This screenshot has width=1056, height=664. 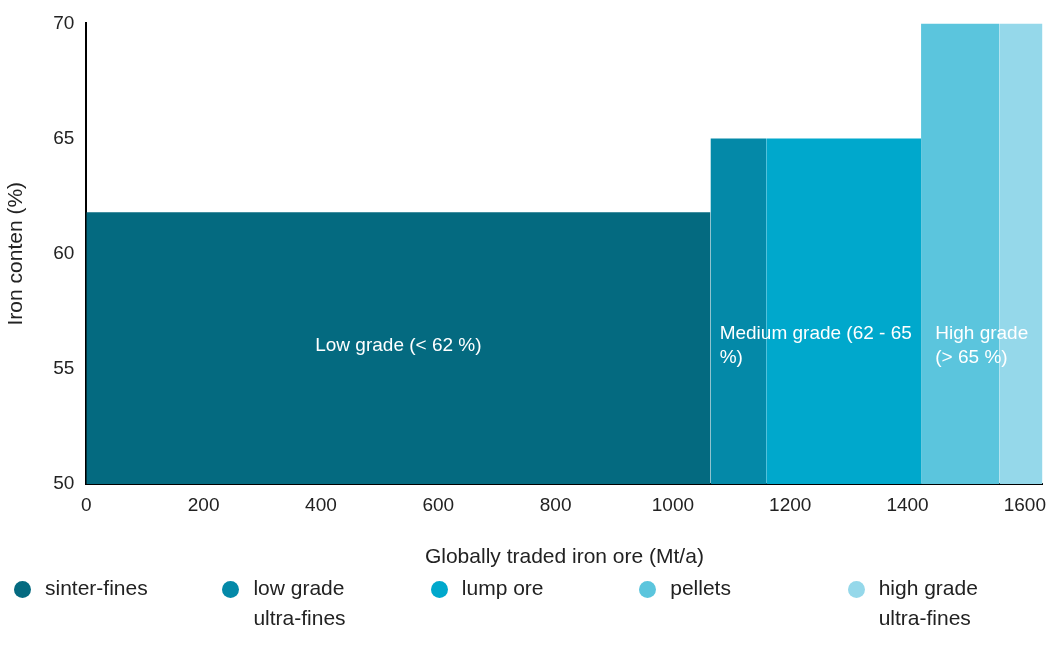 What do you see at coordinates (555, 504) in the screenshot?
I see `x-tick-label: 800` at bounding box center [555, 504].